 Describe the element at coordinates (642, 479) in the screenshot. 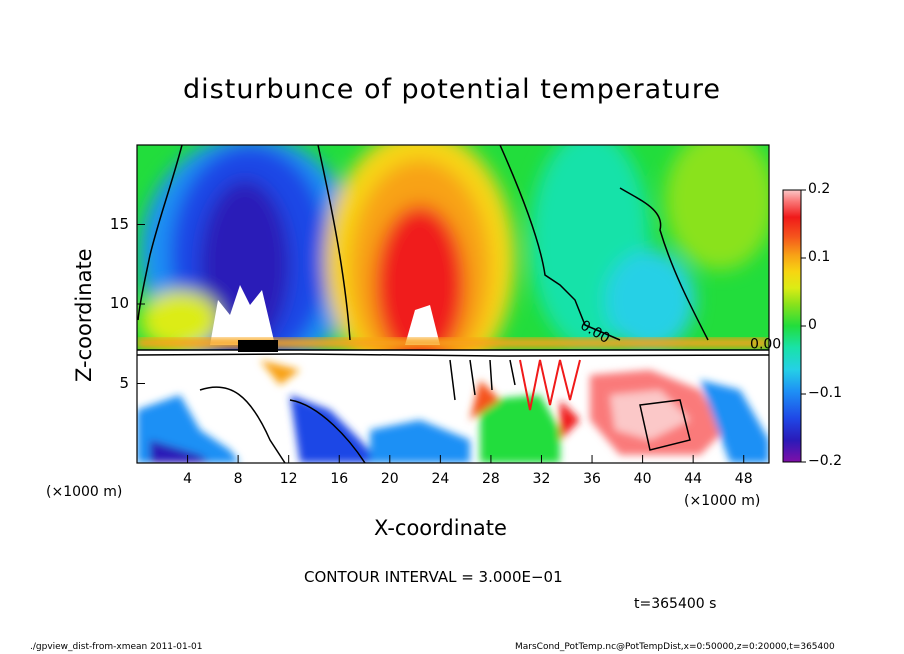

I see `x-tick-label: 40` at that location.